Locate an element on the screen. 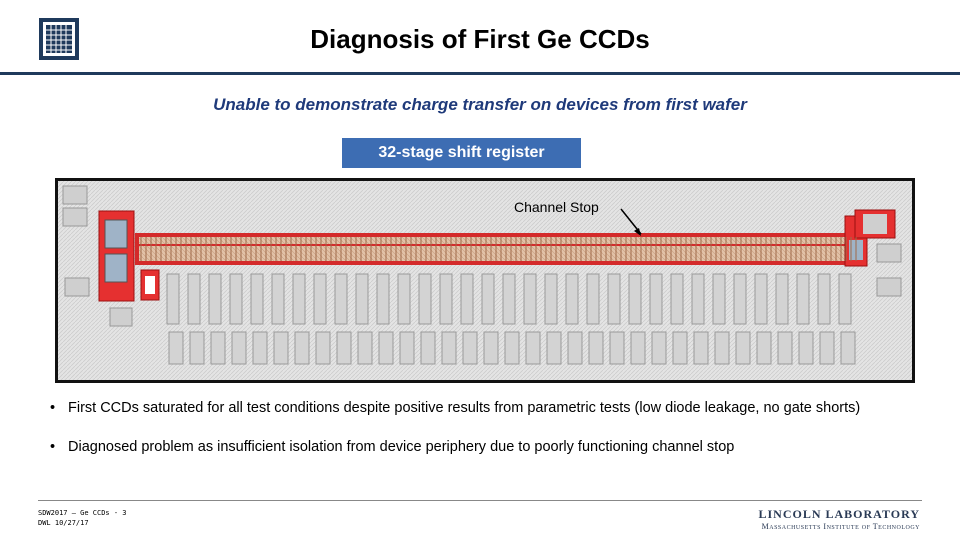  contact-pads is located at coordinates (511, 319).